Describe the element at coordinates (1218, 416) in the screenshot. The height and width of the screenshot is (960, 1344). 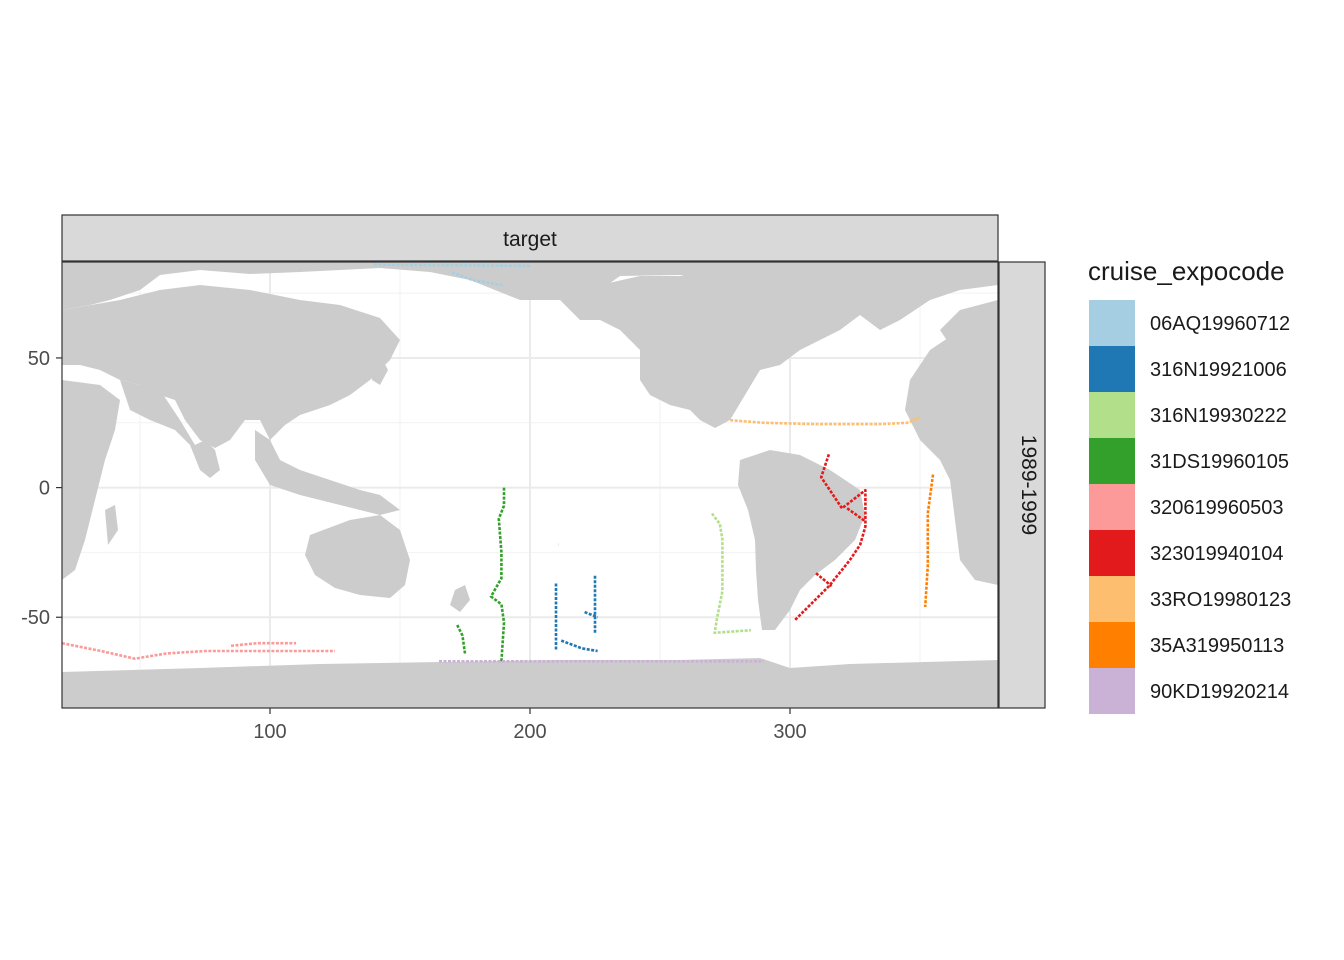
I see `legend-label: 316N19930222` at that location.